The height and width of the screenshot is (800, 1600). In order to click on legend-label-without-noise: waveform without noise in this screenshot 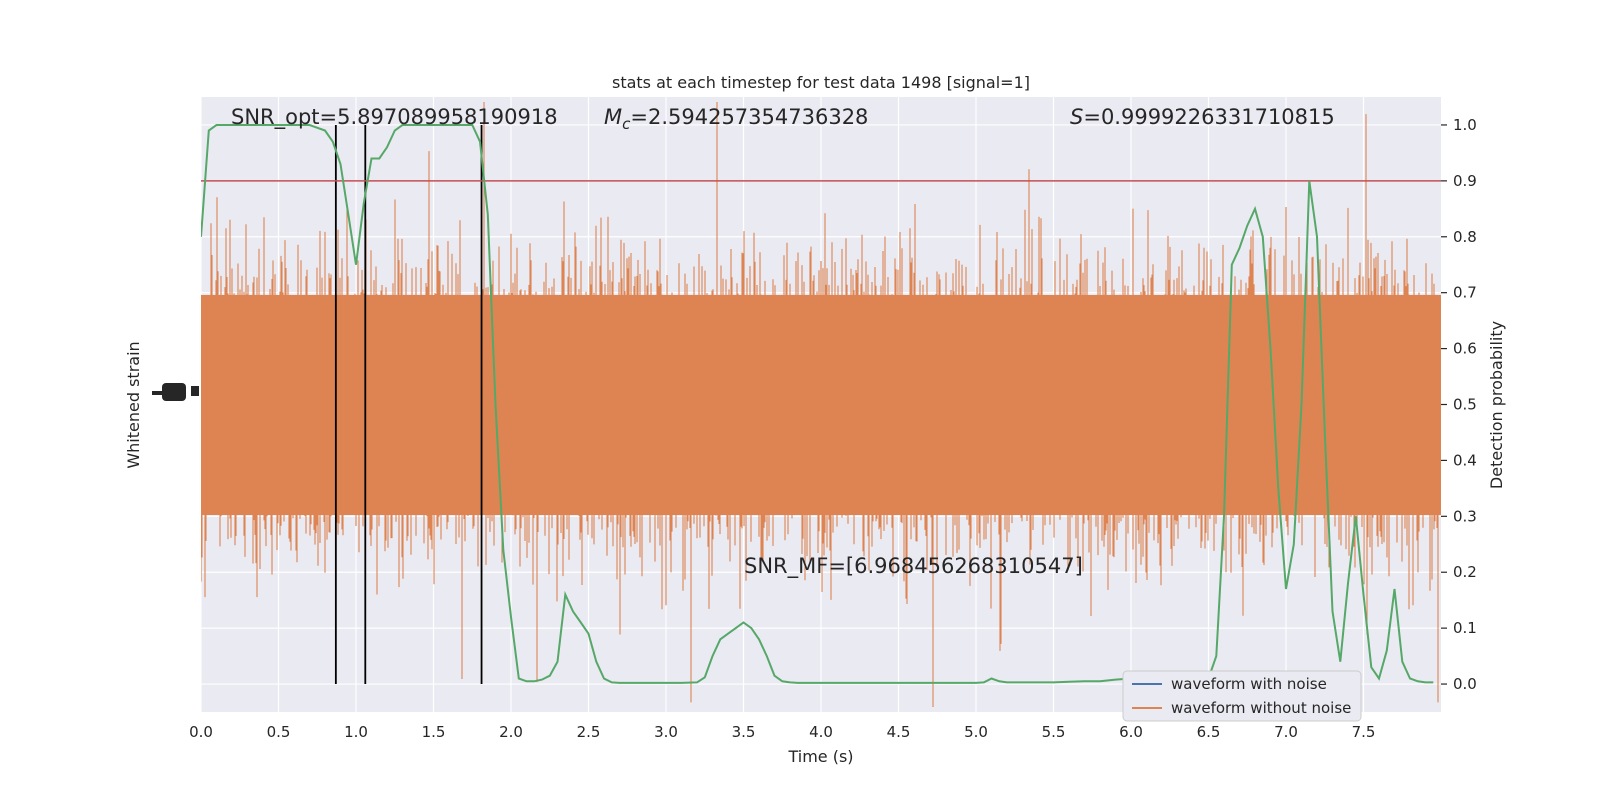, I will do `click(1261, 708)`.